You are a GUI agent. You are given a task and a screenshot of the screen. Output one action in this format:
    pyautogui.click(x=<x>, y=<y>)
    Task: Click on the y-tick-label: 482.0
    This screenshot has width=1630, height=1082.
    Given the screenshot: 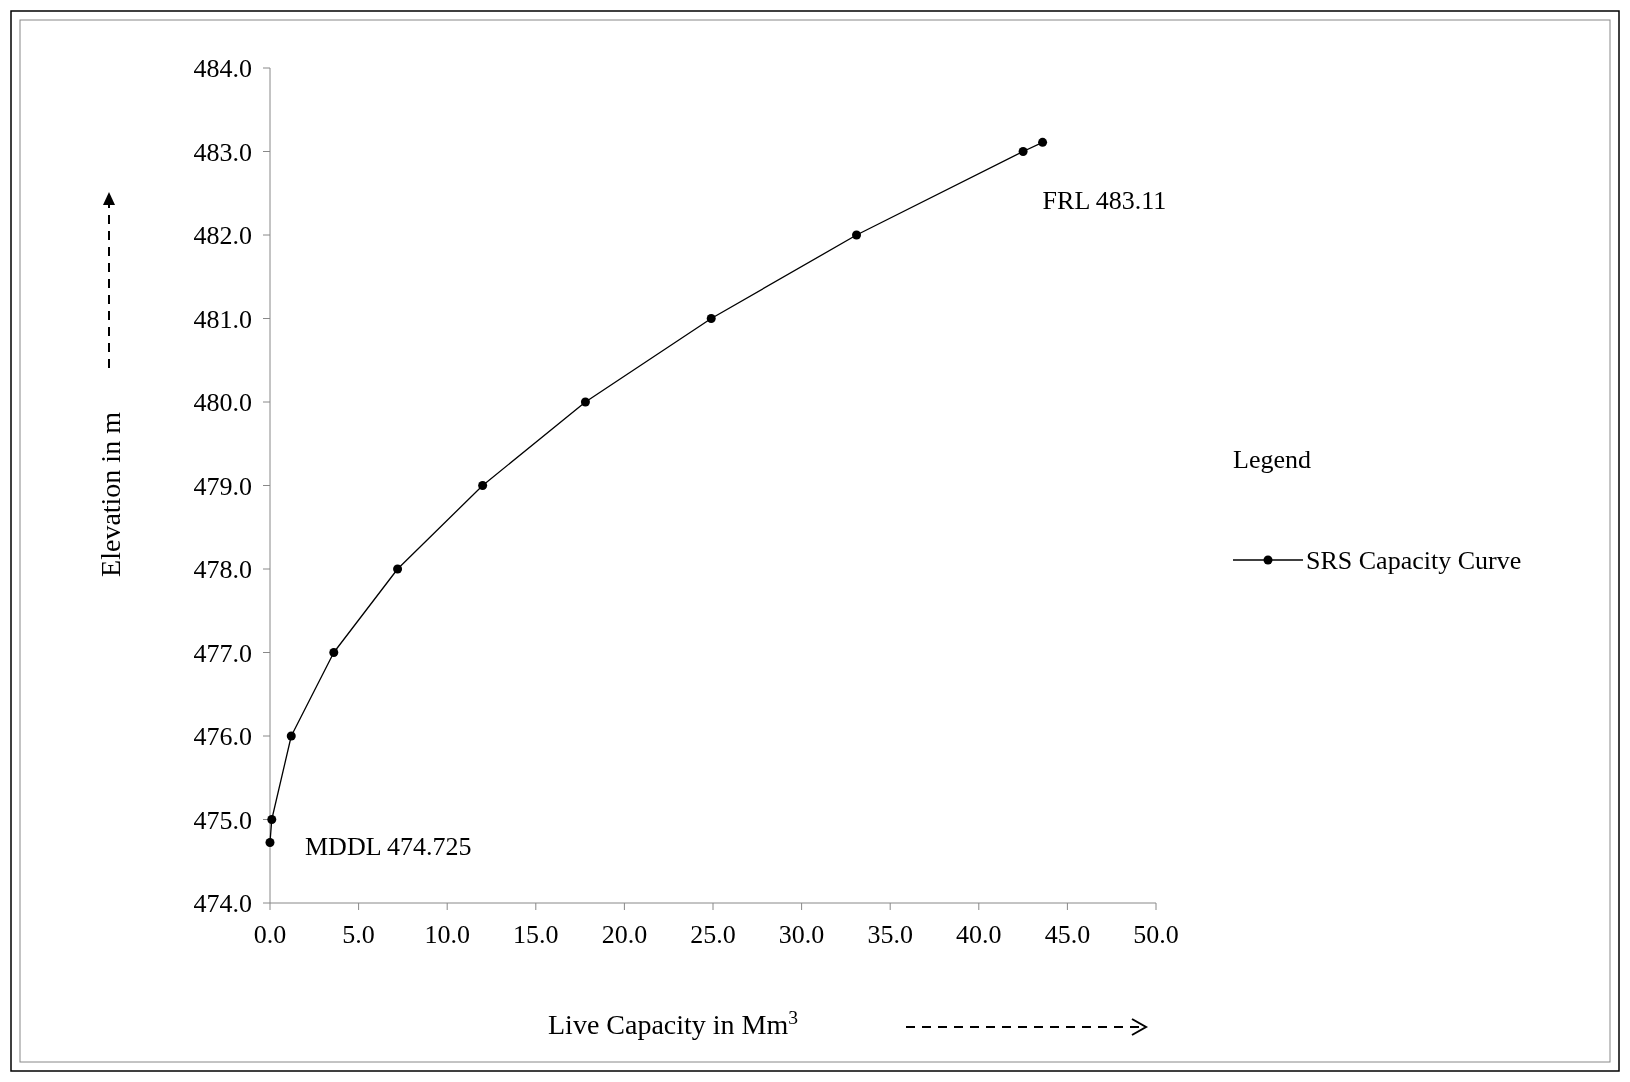 What is the action you would take?
    pyautogui.click(x=222, y=235)
    